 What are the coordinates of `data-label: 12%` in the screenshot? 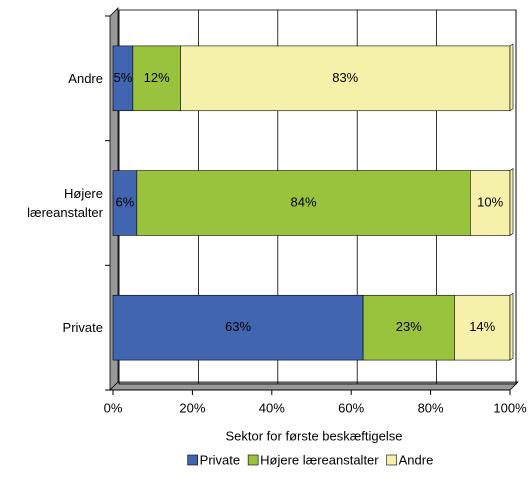 It's located at (157, 77).